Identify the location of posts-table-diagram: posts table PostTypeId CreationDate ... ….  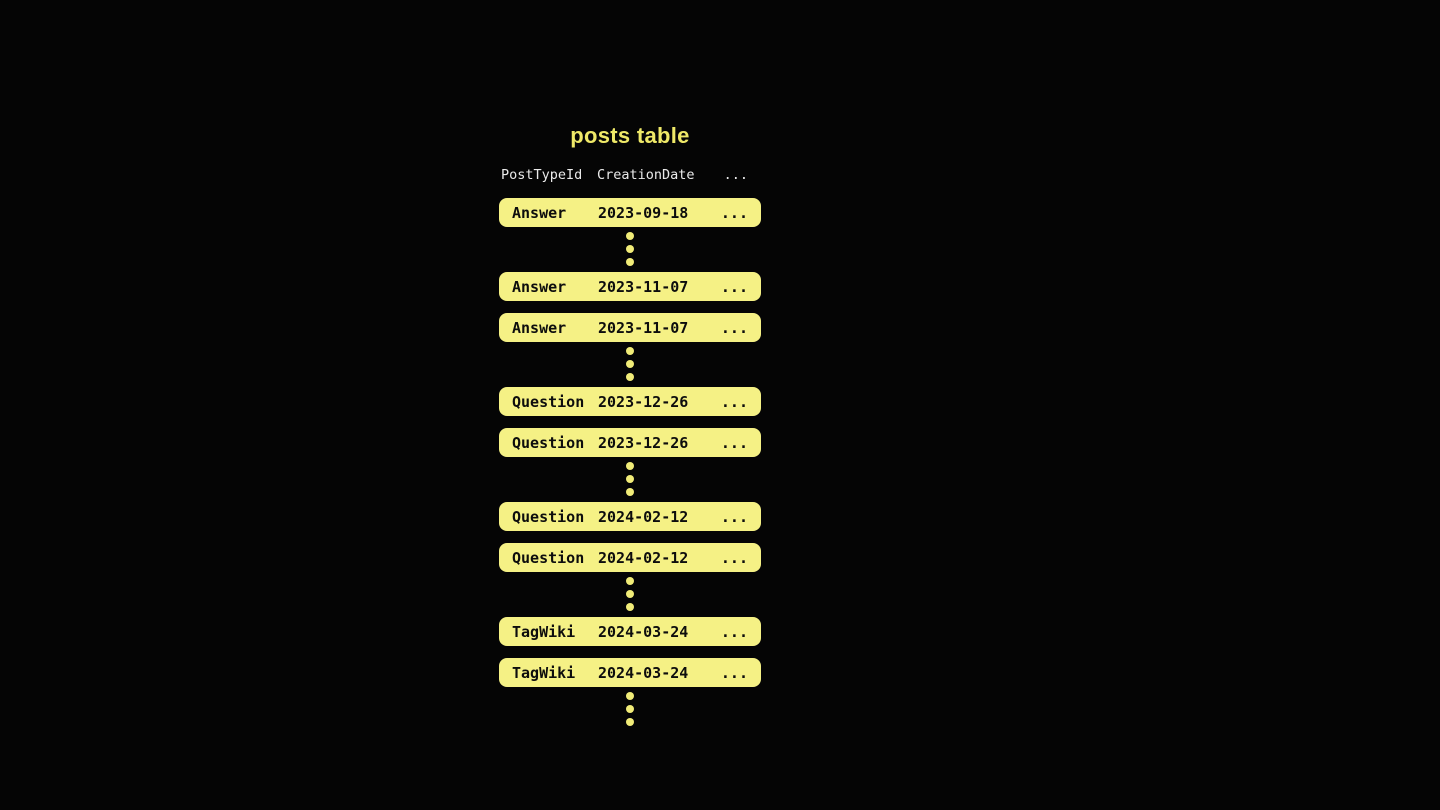
(630, 427).